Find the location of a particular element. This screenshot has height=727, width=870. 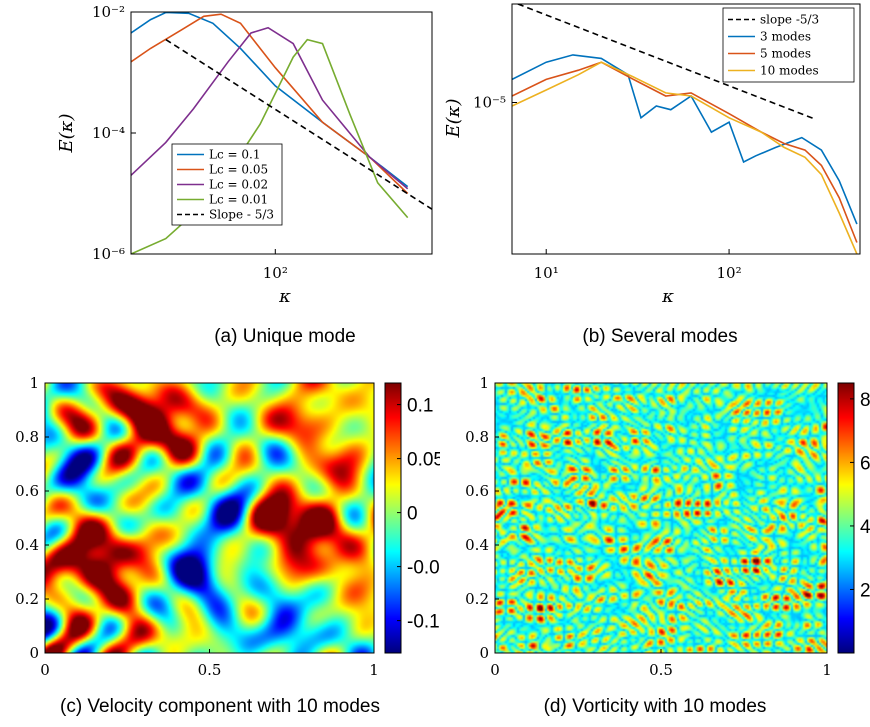

colorbar-tick-label: -0.0! is located at coordinates (423, 568).